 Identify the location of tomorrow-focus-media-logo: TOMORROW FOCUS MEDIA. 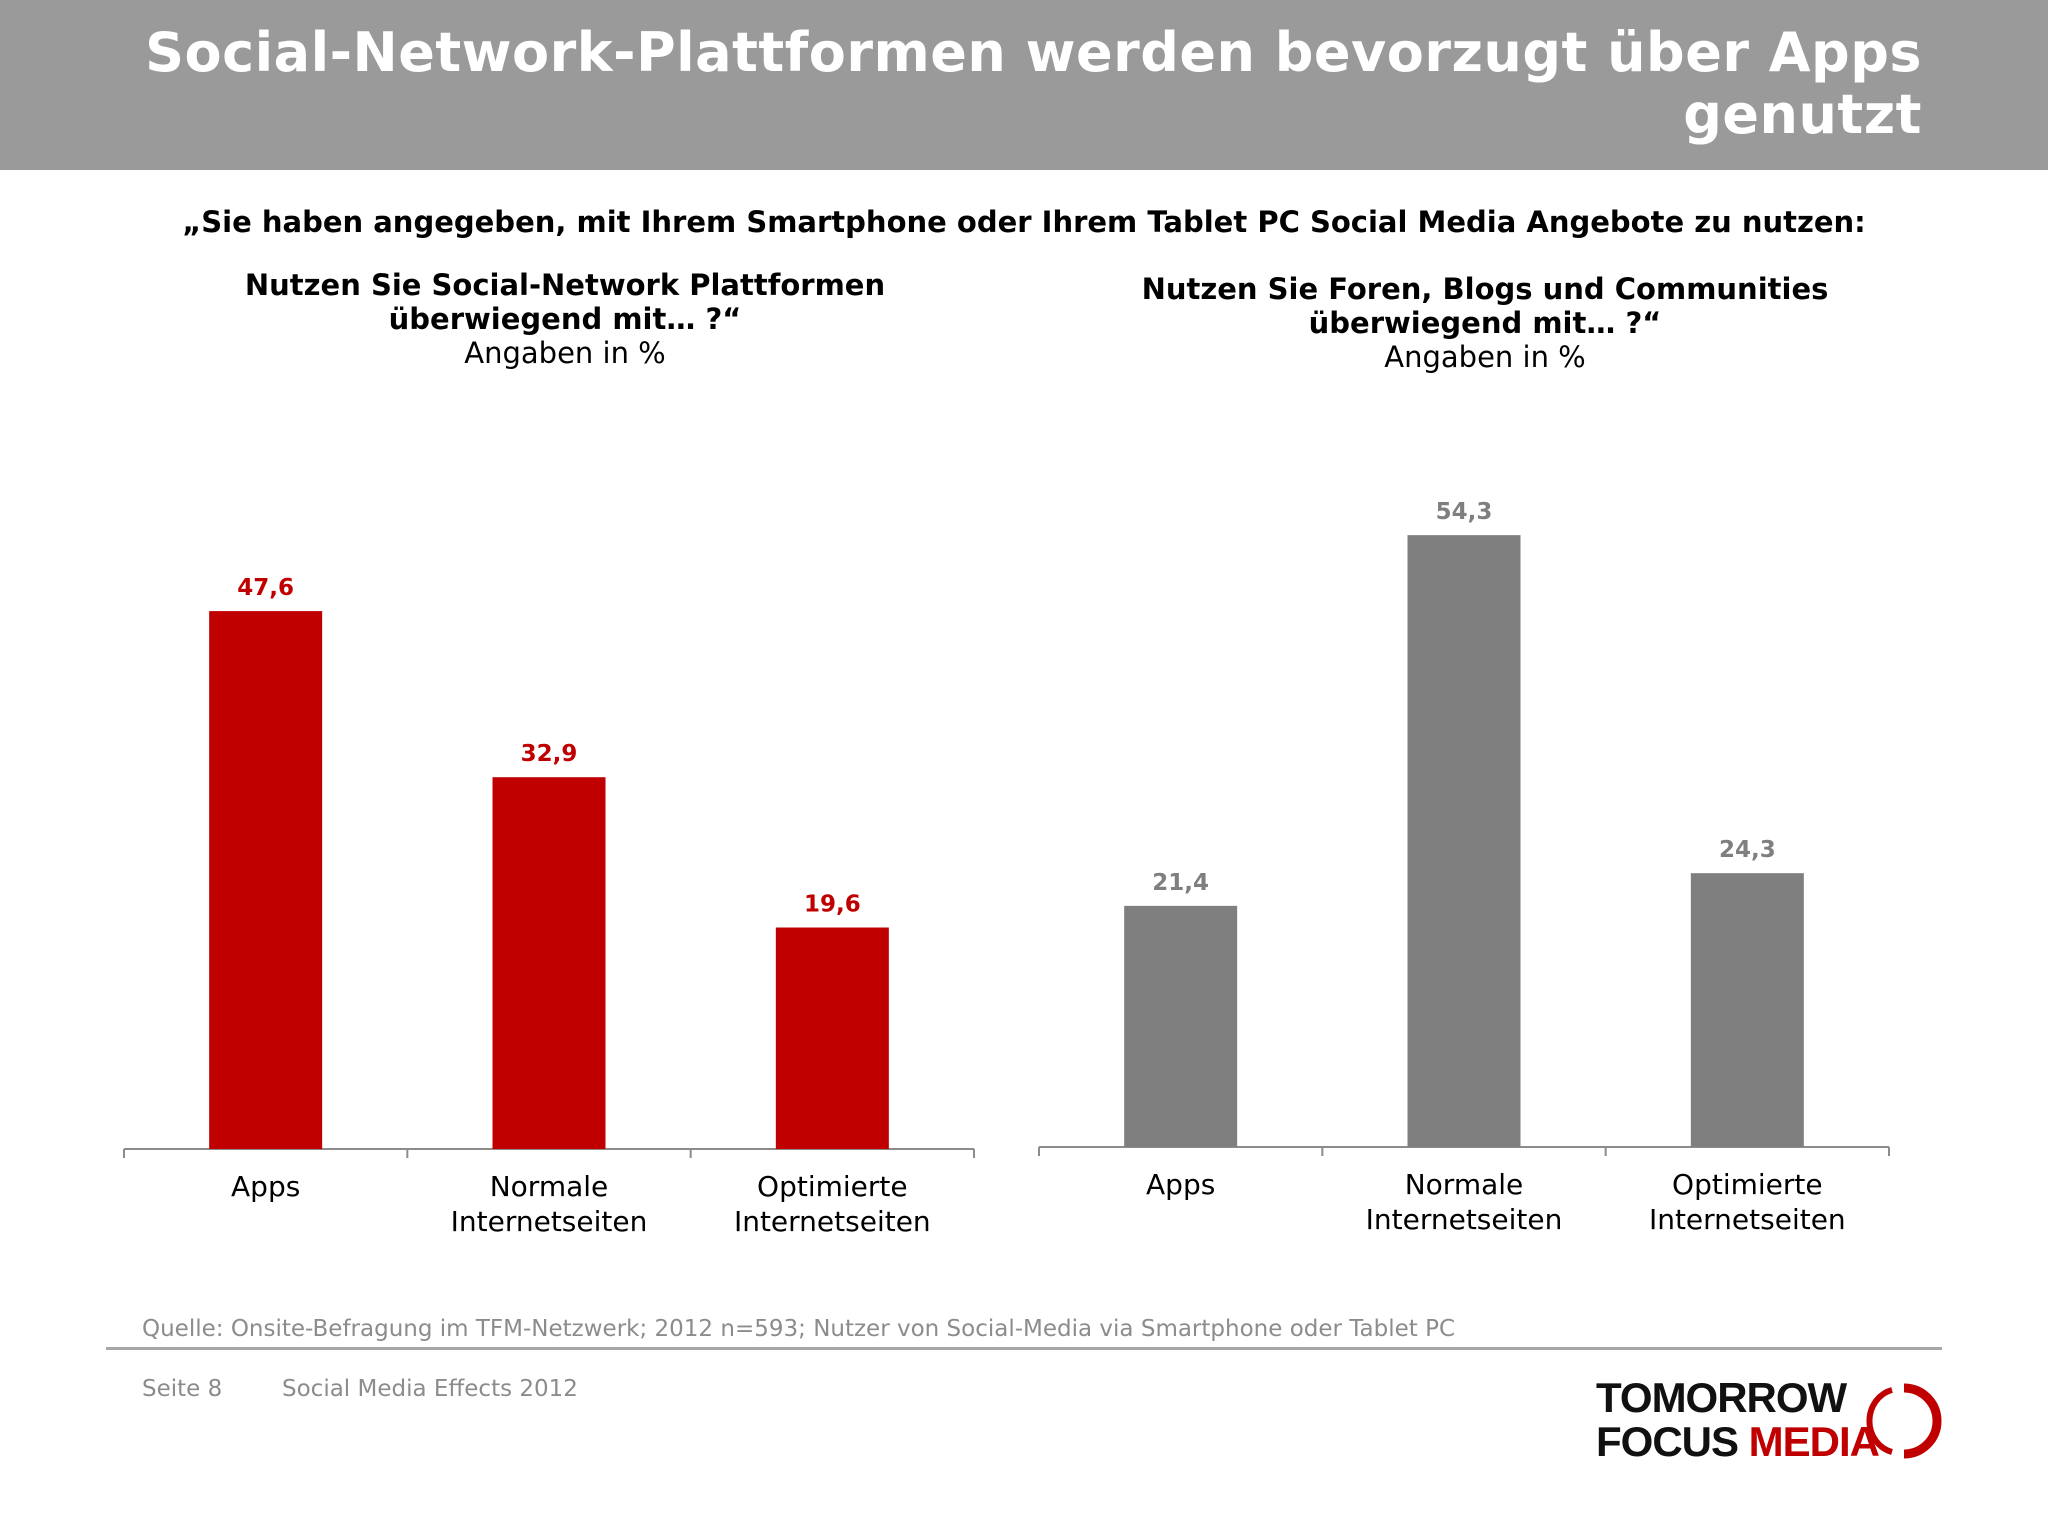
(1771, 1424).